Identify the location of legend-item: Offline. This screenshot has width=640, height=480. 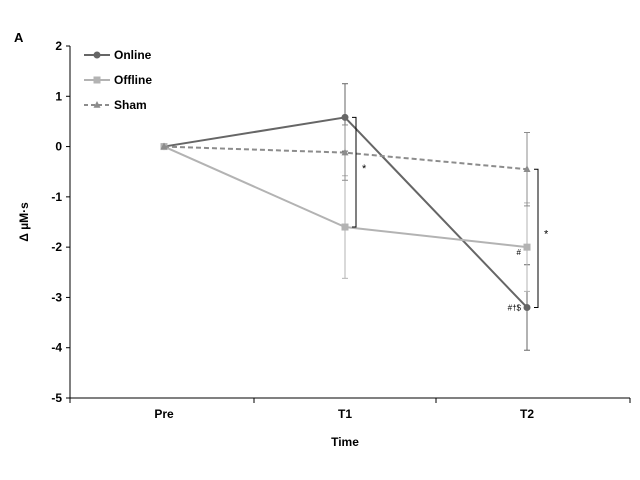
(118, 80).